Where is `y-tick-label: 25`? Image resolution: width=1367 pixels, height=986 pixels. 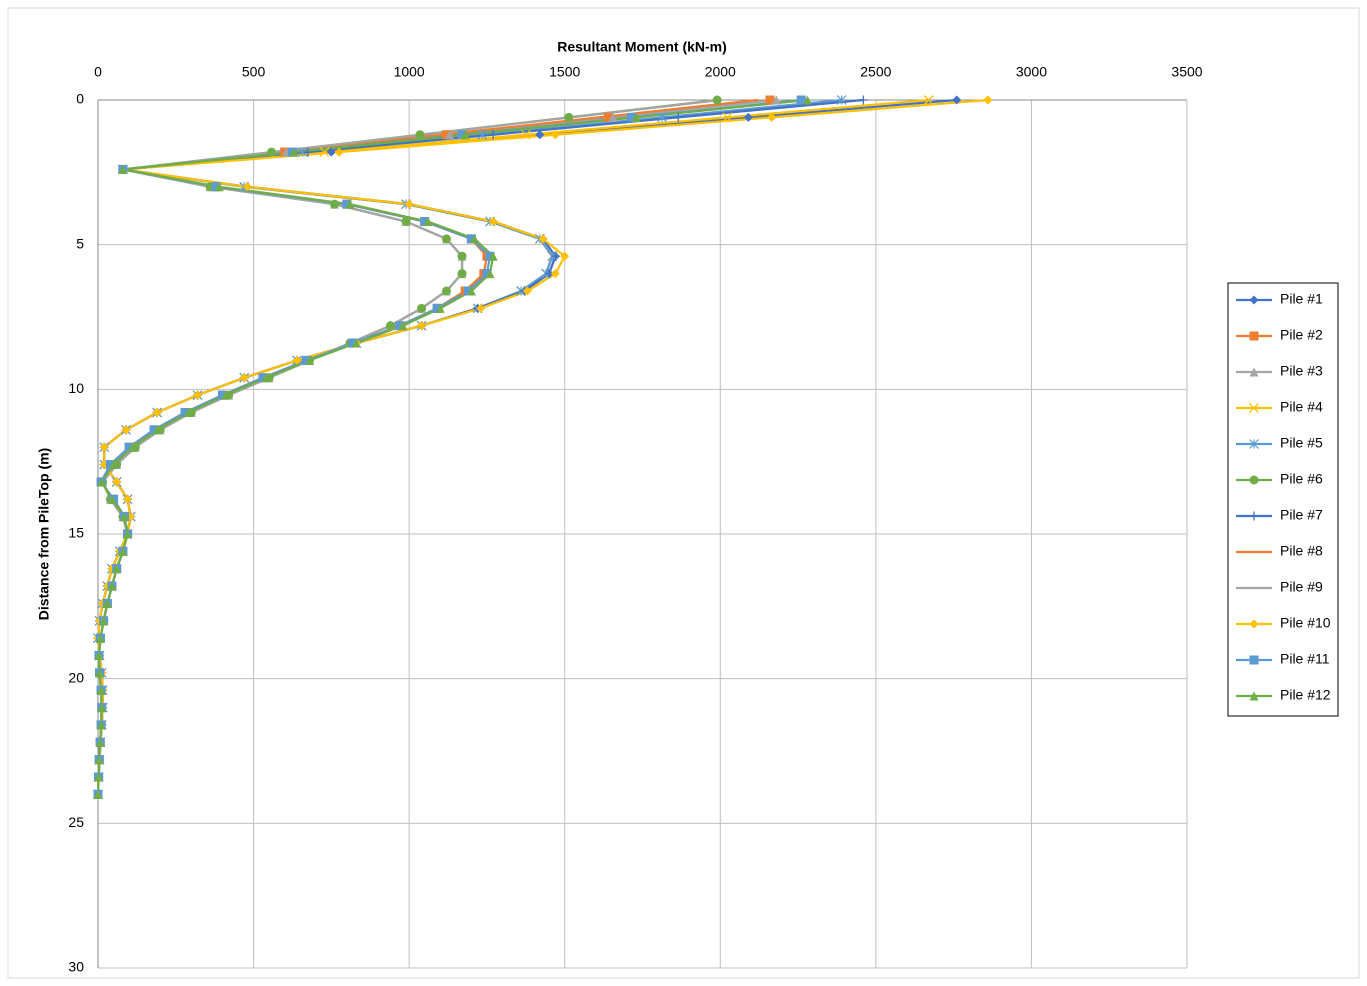
y-tick-label: 25 is located at coordinates (76, 822).